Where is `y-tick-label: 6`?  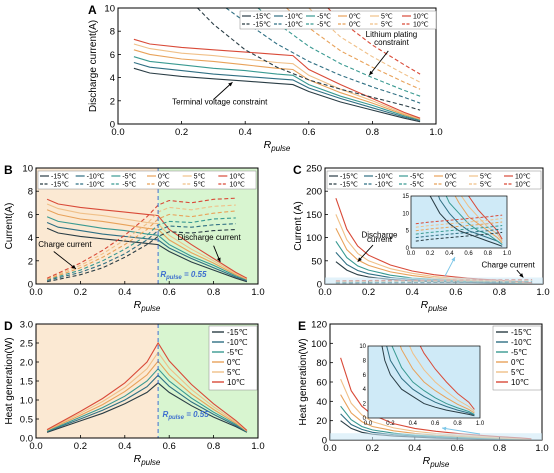
y-tick-label: 6 is located at coordinates (112, 55).